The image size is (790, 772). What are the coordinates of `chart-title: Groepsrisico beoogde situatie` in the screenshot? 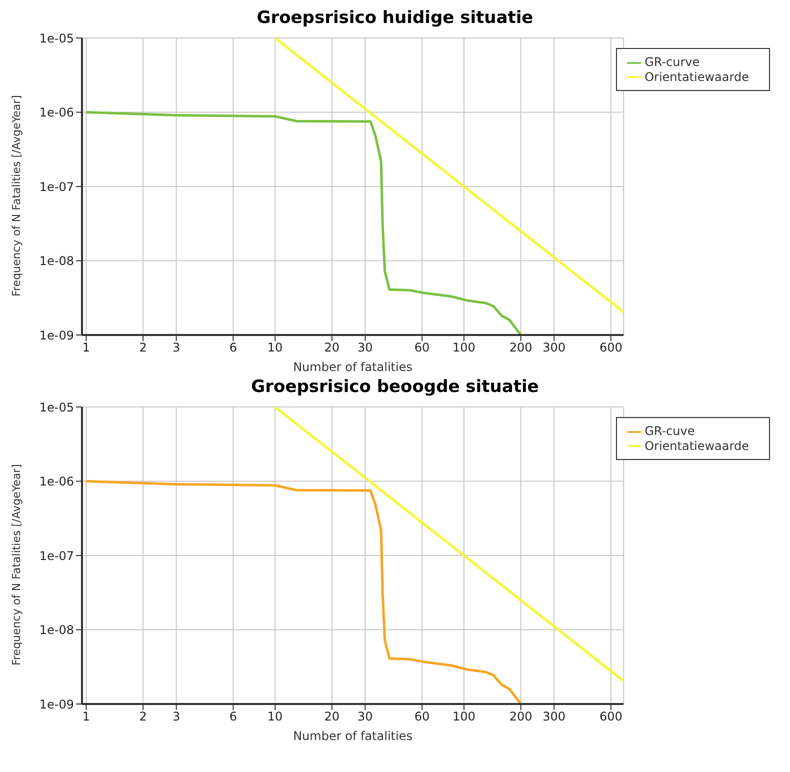 It's located at (395, 388).